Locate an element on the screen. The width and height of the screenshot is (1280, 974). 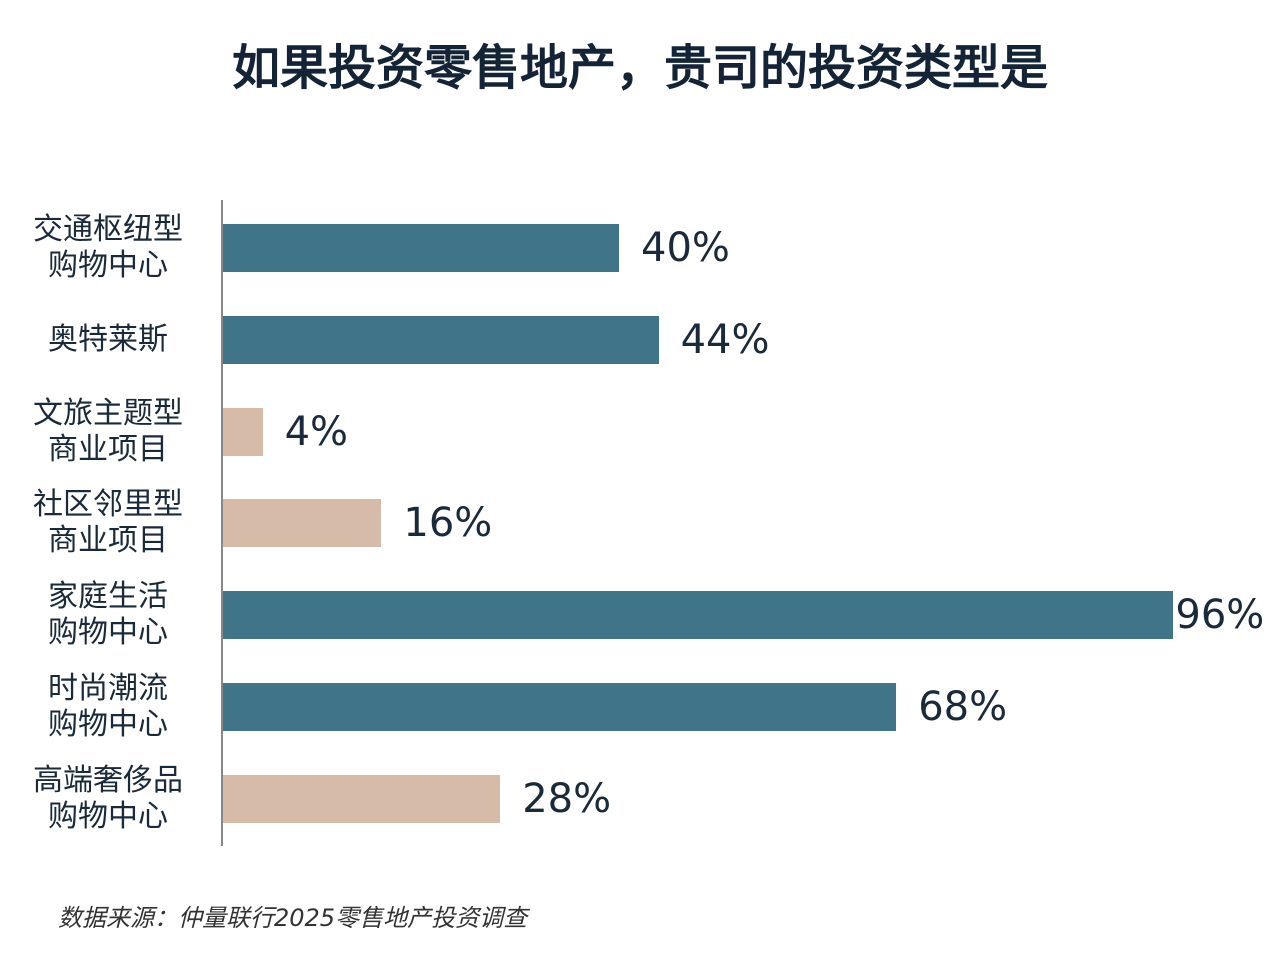
source-note: 数据来源：仲量联行2025零售地产投资调查 is located at coordinates (293, 918).